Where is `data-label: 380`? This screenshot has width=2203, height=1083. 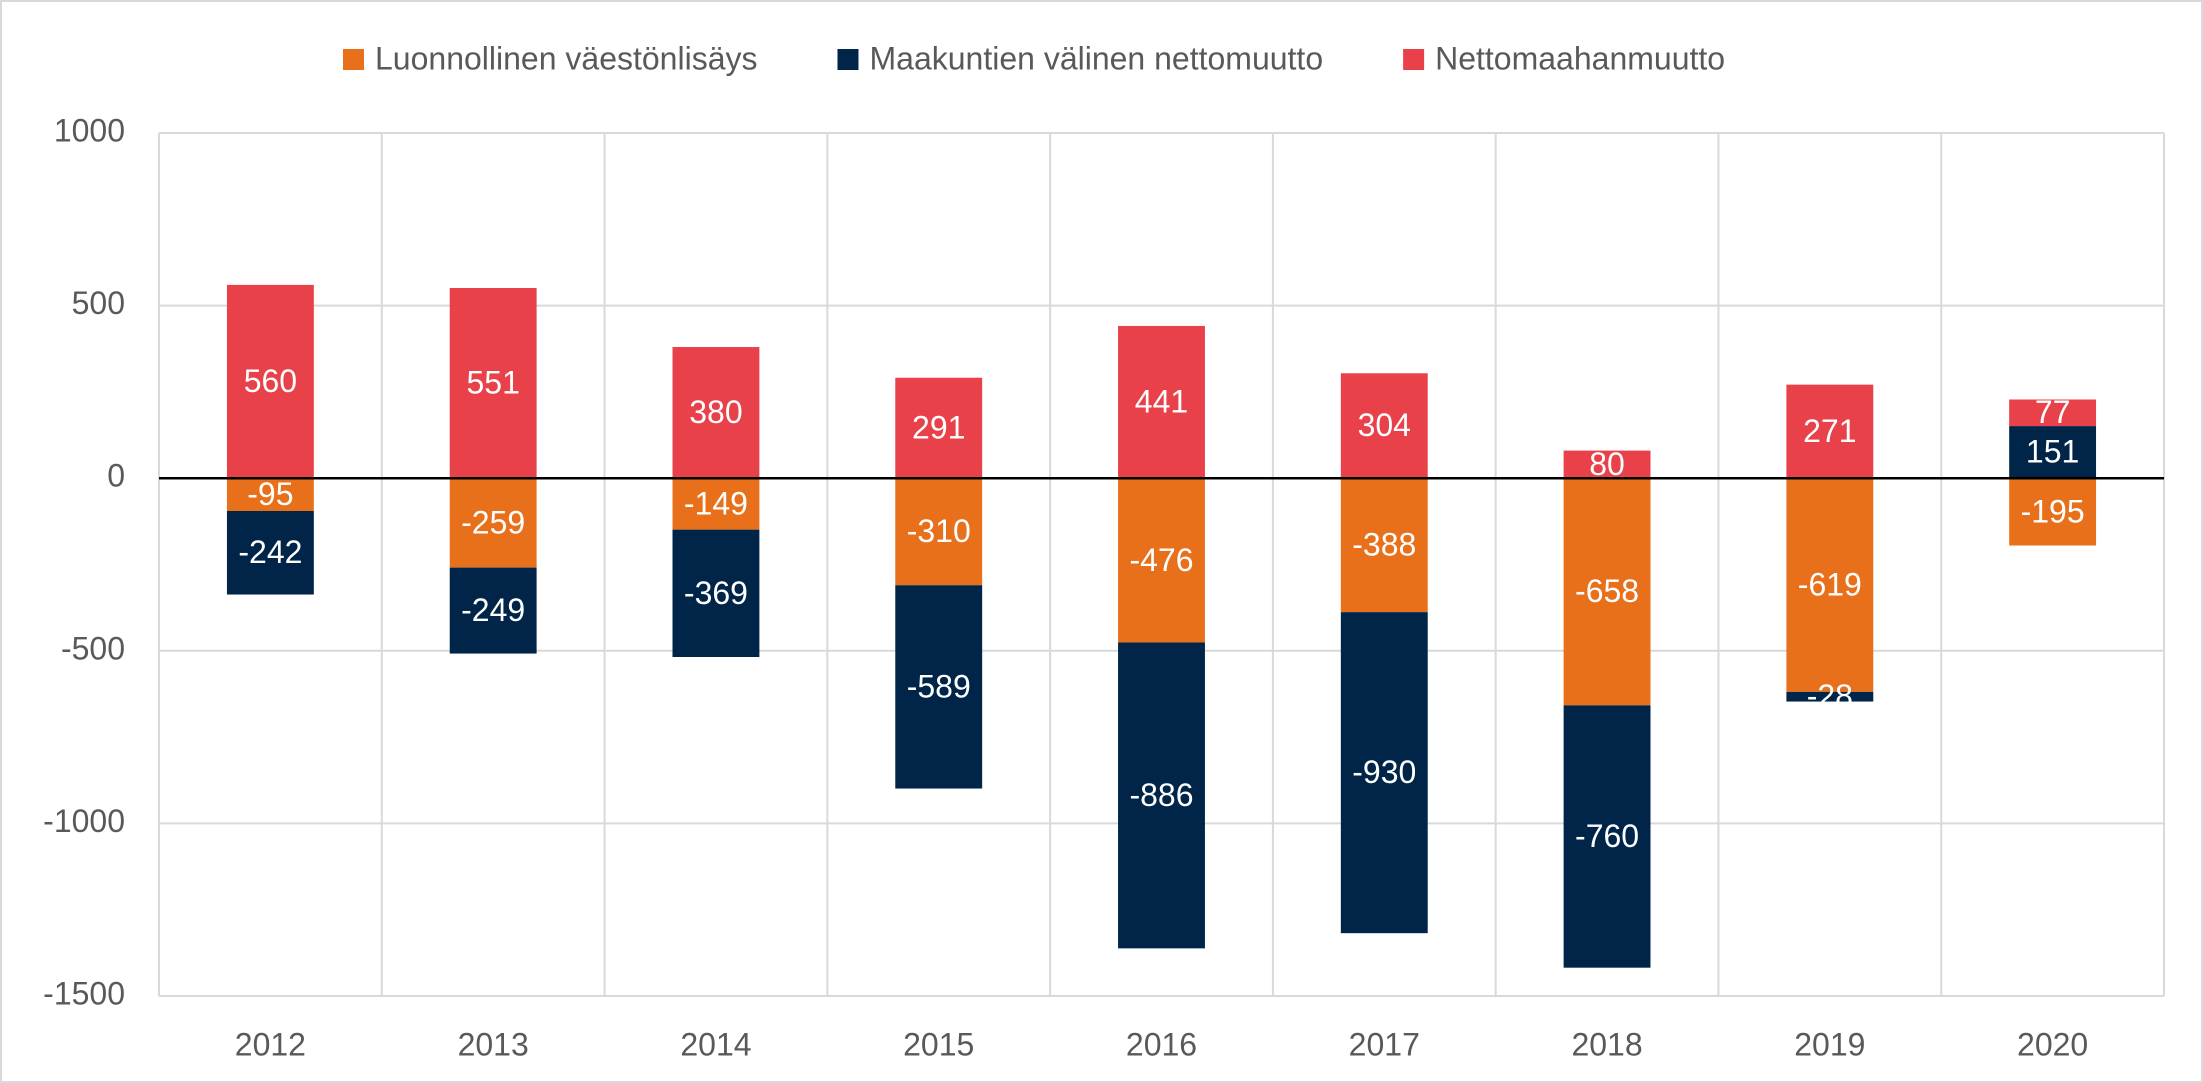
data-label: 380 is located at coordinates (715, 412).